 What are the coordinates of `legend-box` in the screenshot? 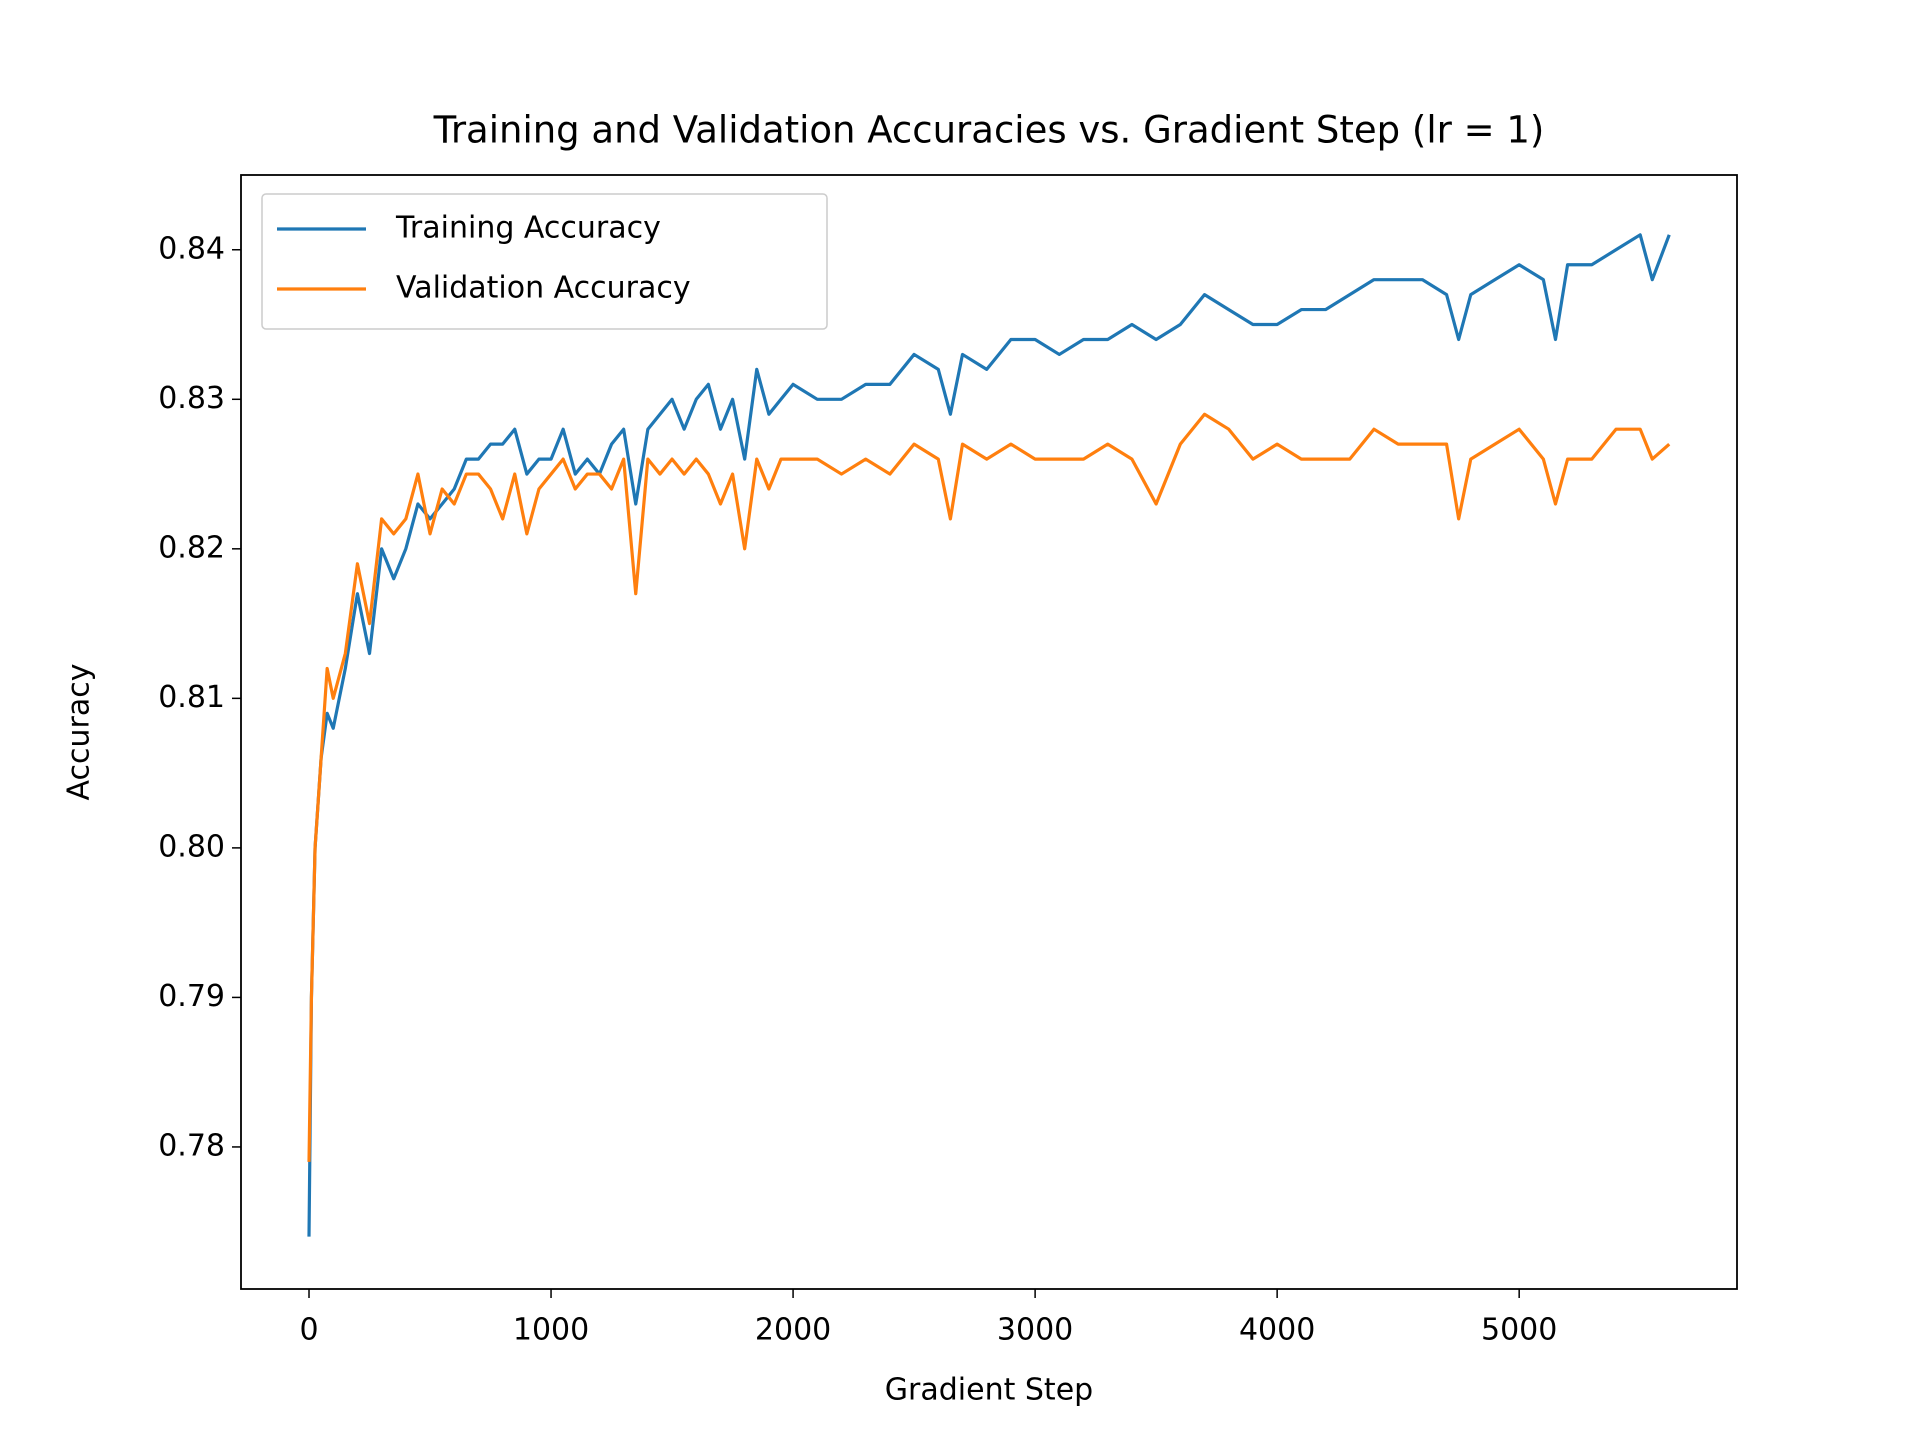 It's located at (544, 261).